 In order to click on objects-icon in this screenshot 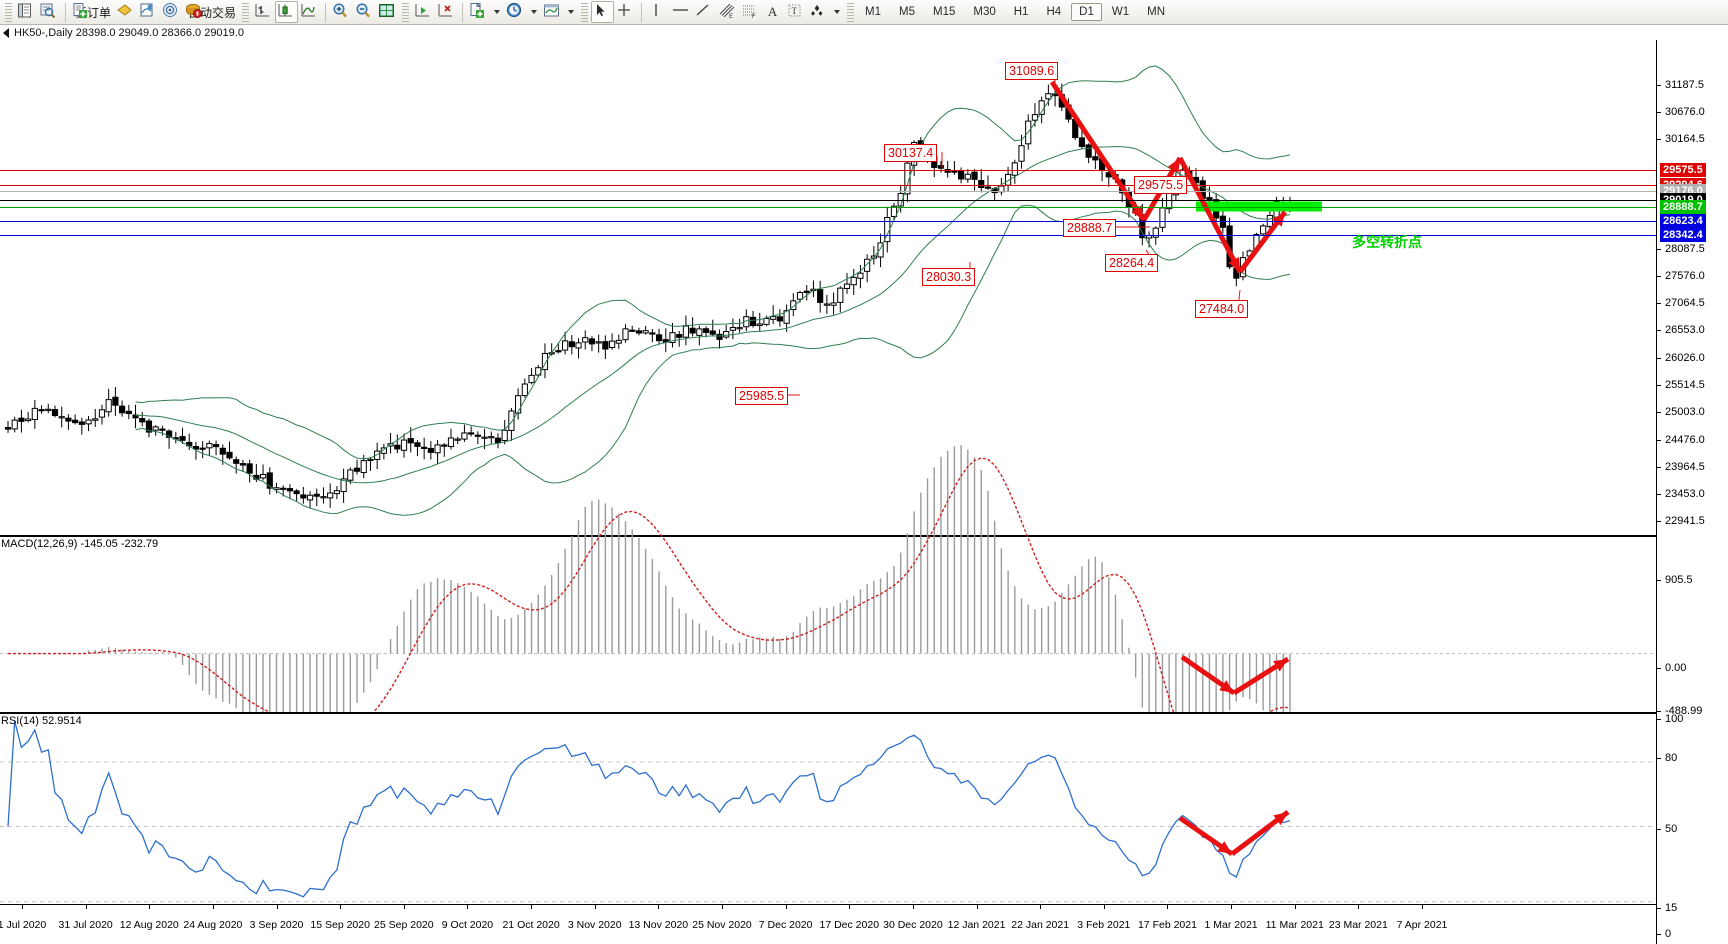, I will do `click(818, 12)`.